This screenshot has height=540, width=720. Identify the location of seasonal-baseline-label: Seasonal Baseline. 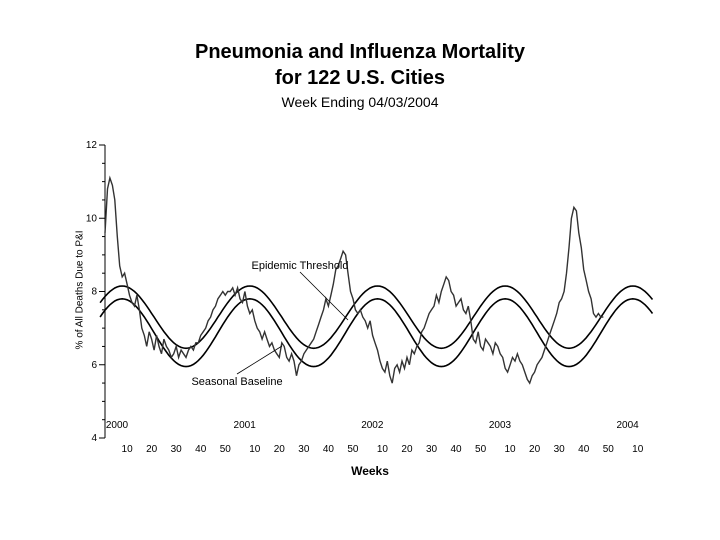
(236, 382).